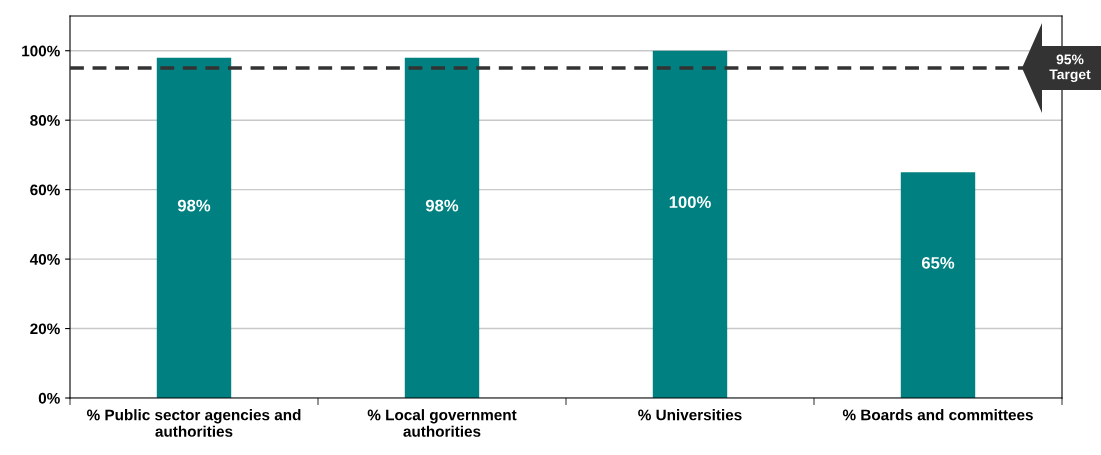  What do you see at coordinates (45, 190) in the screenshot?
I see `y-tick-label: 60%` at bounding box center [45, 190].